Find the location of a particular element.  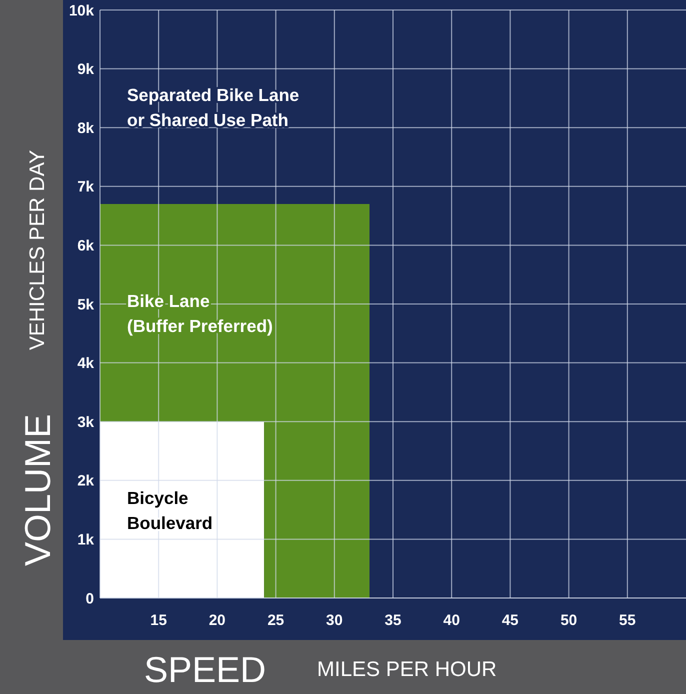

series-label: Bicycle Boulevard is located at coordinates (170, 510).